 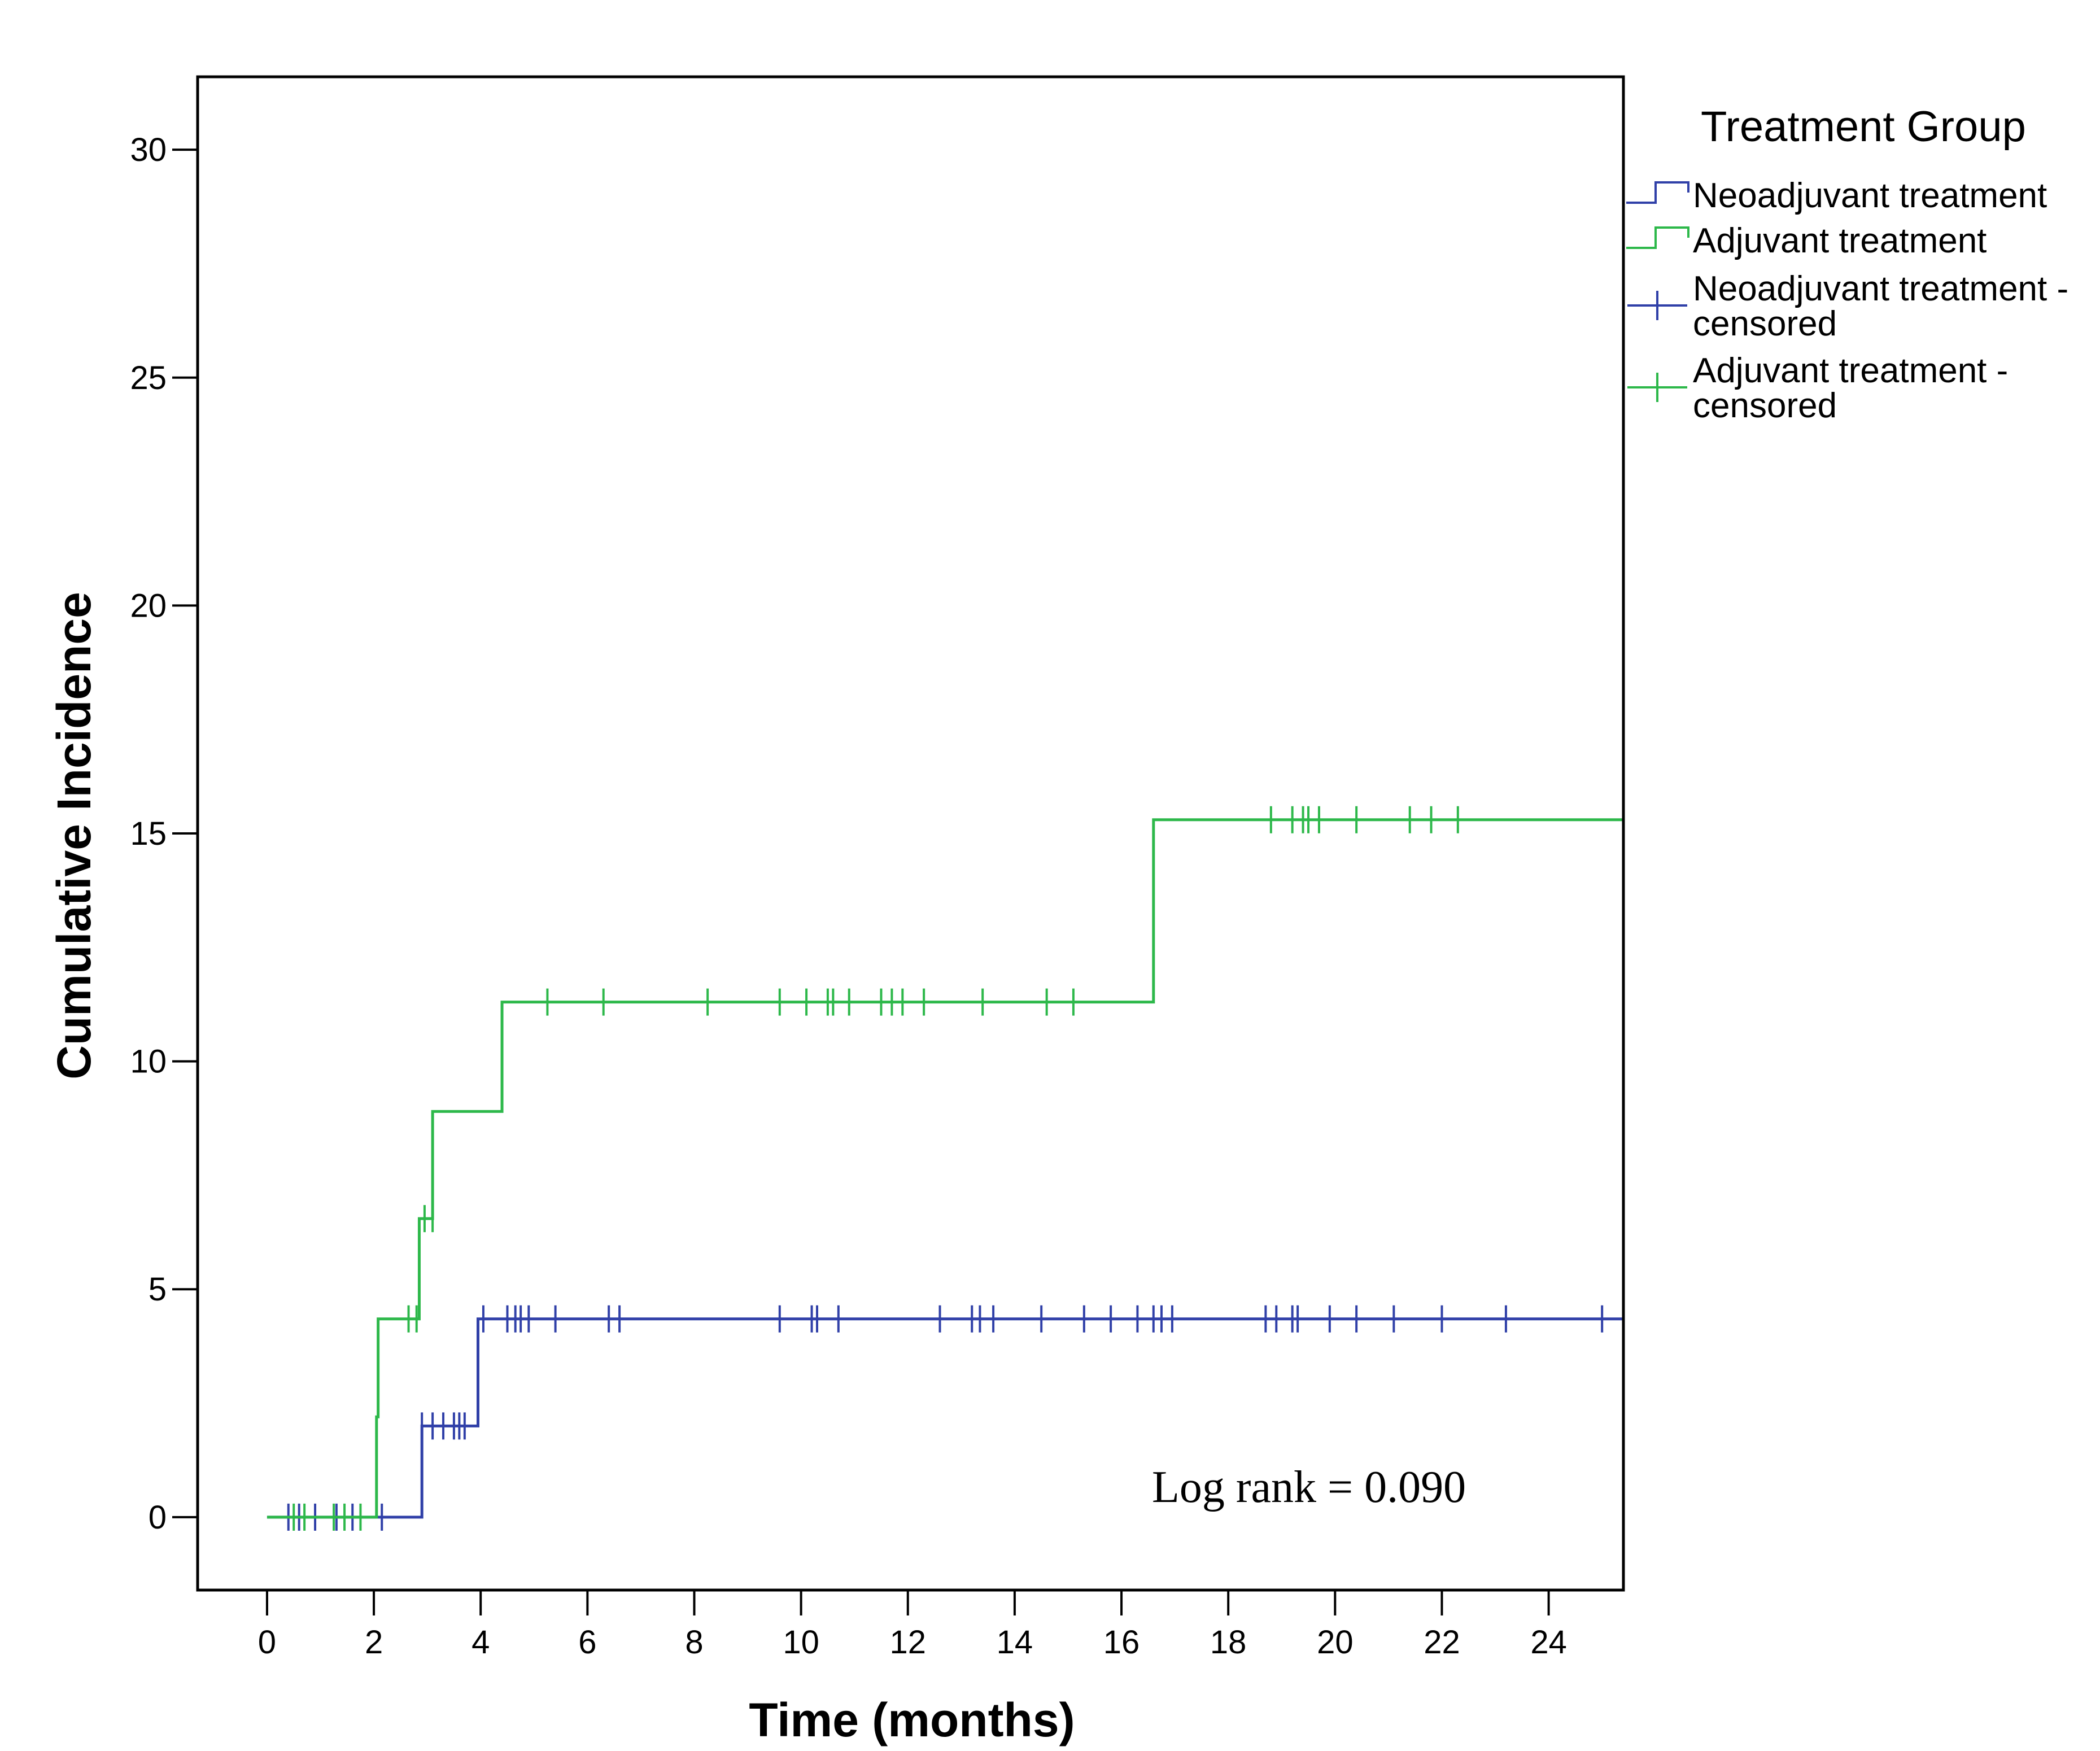 What do you see at coordinates (1870, 195) in the screenshot?
I see `legend-label: Neoadjuvant treatment` at bounding box center [1870, 195].